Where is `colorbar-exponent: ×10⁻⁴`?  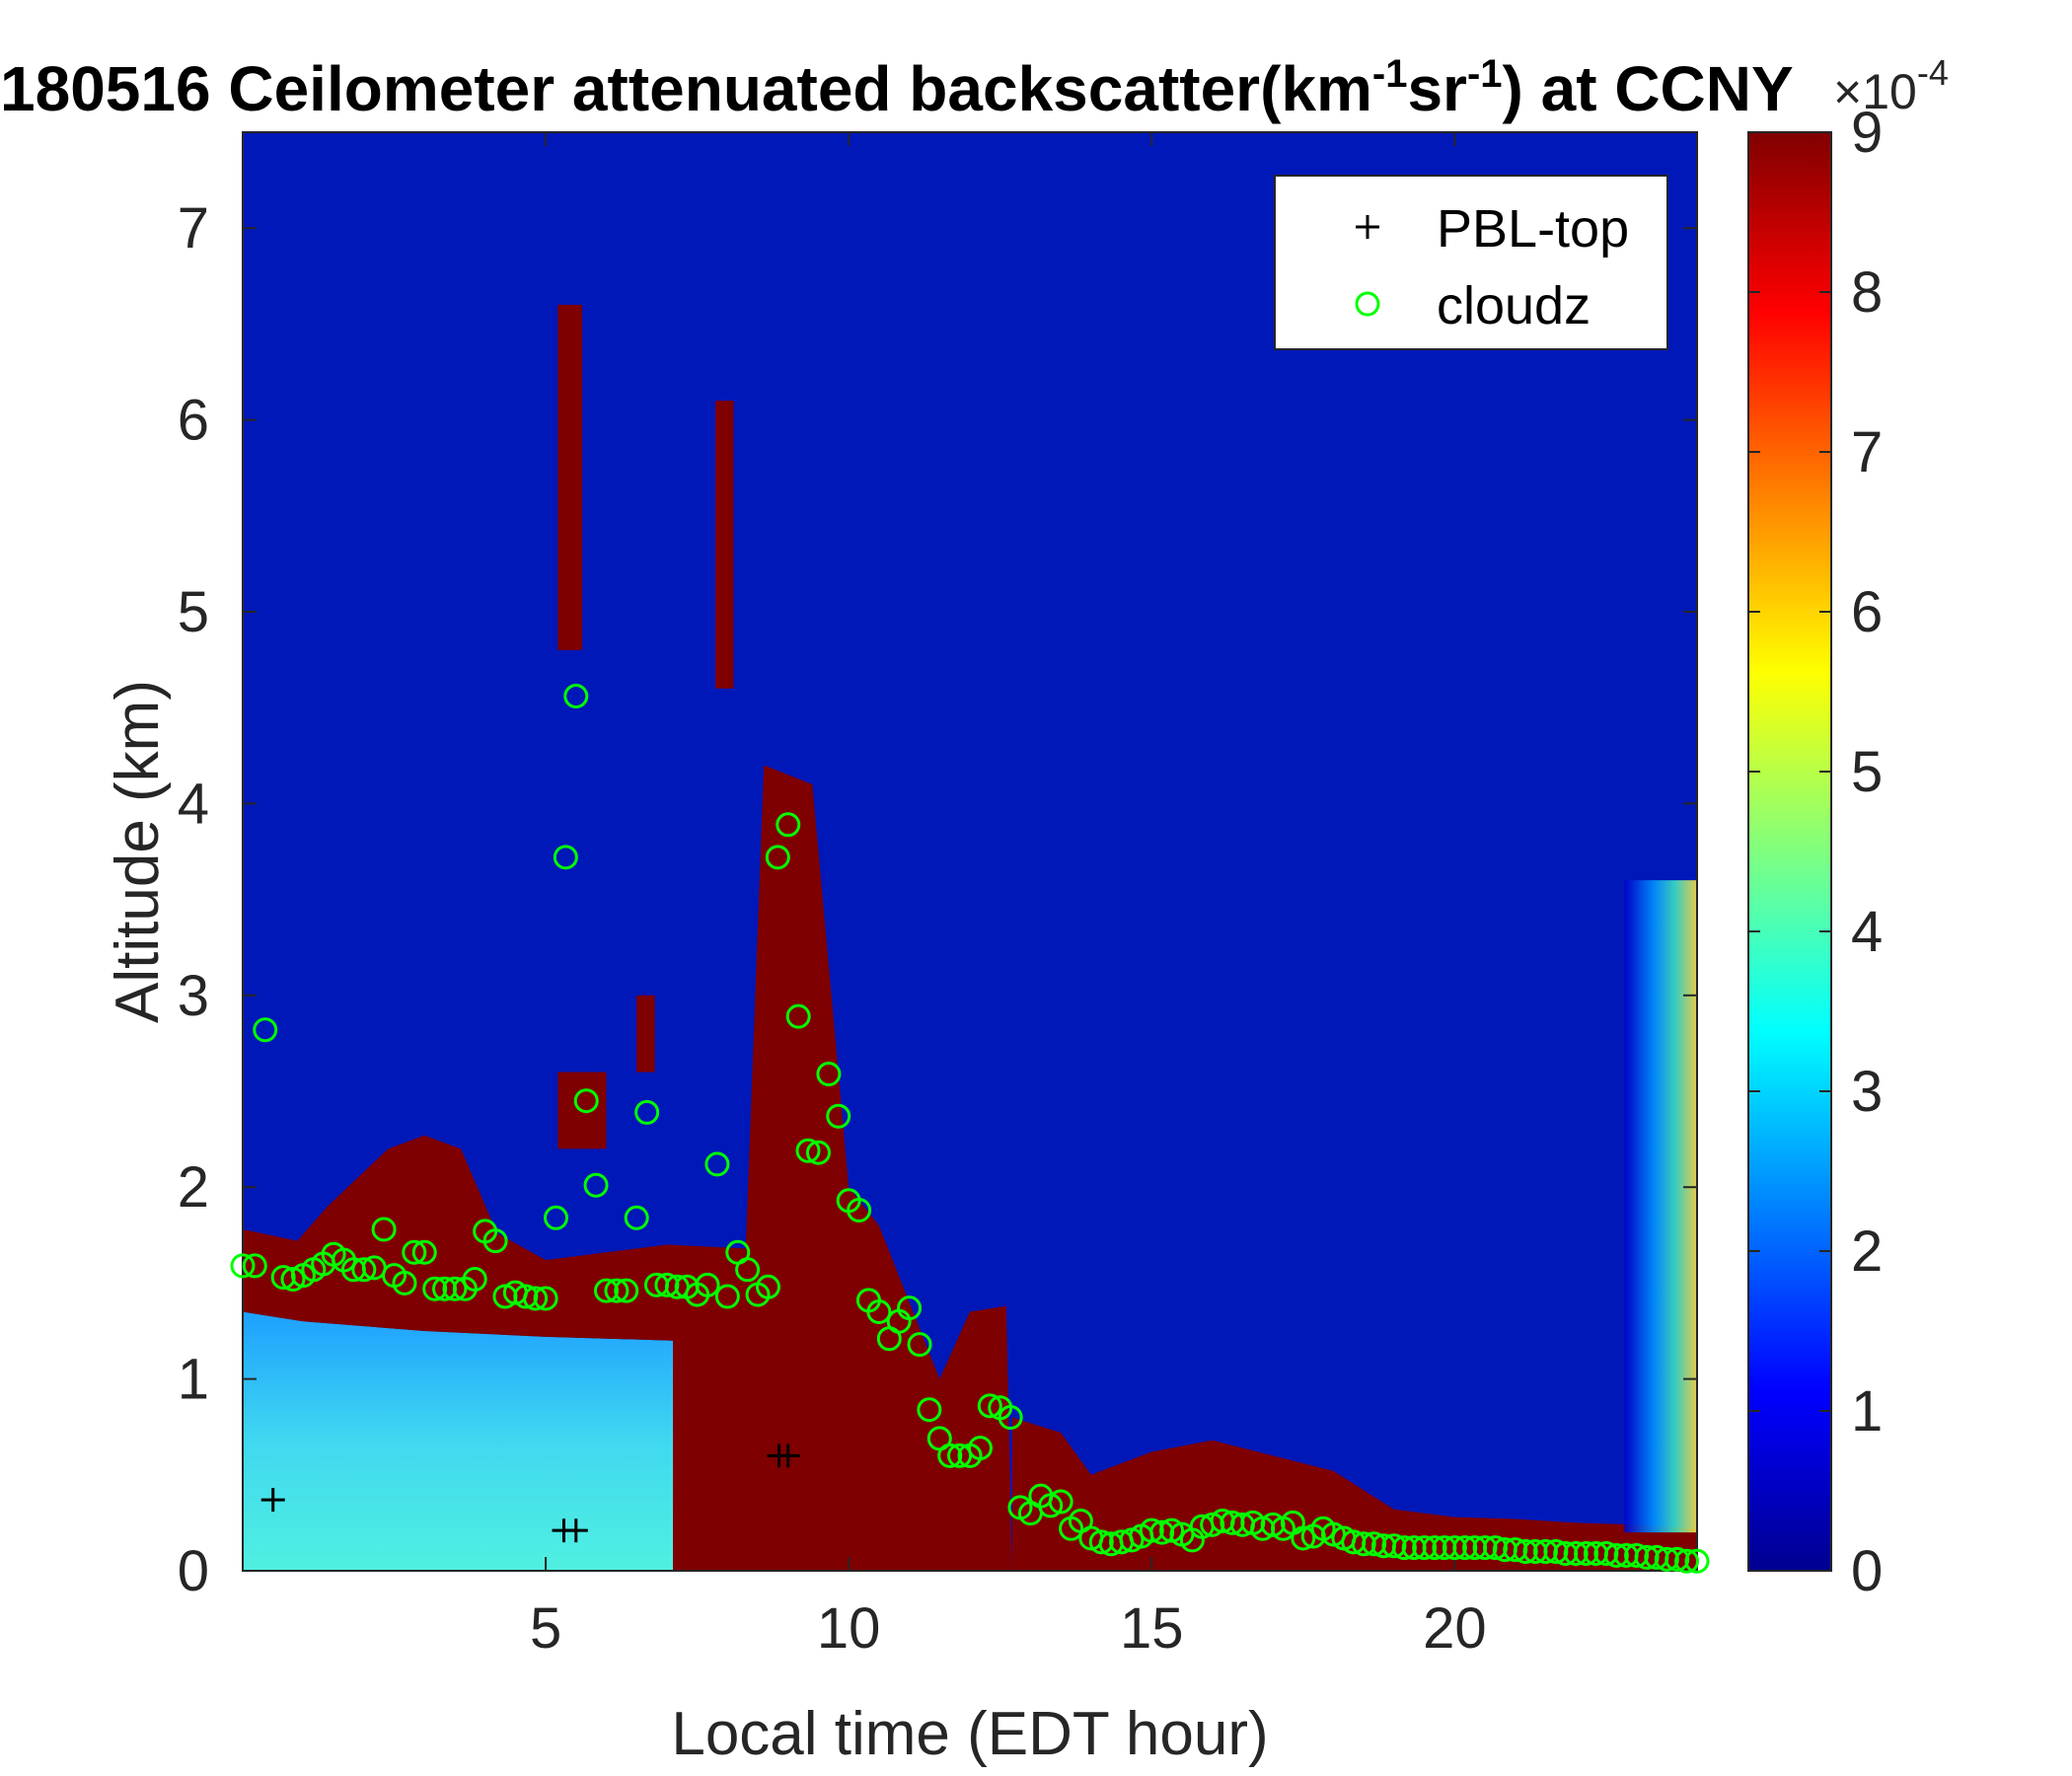 colorbar-exponent: ×10⁻⁴ is located at coordinates (1891, 86).